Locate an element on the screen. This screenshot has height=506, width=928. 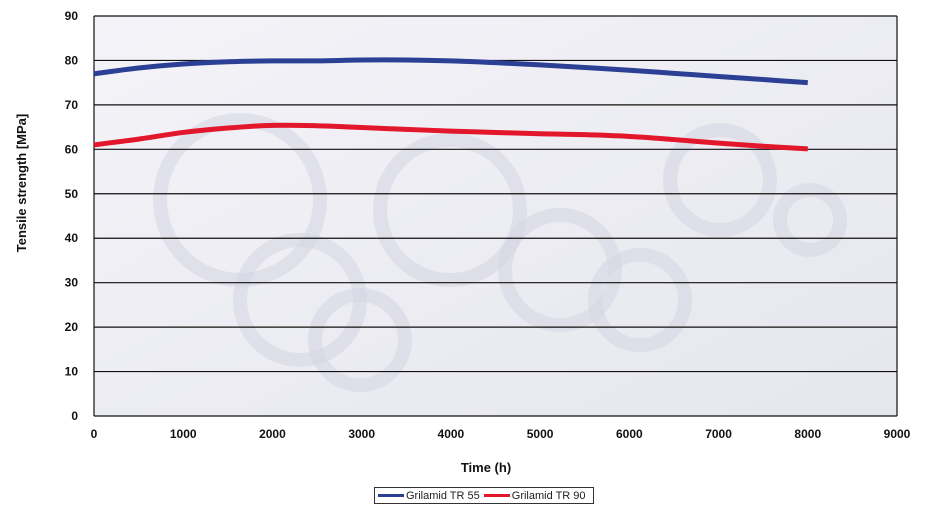
y-tick-label: 50 is located at coordinates (72, 194).